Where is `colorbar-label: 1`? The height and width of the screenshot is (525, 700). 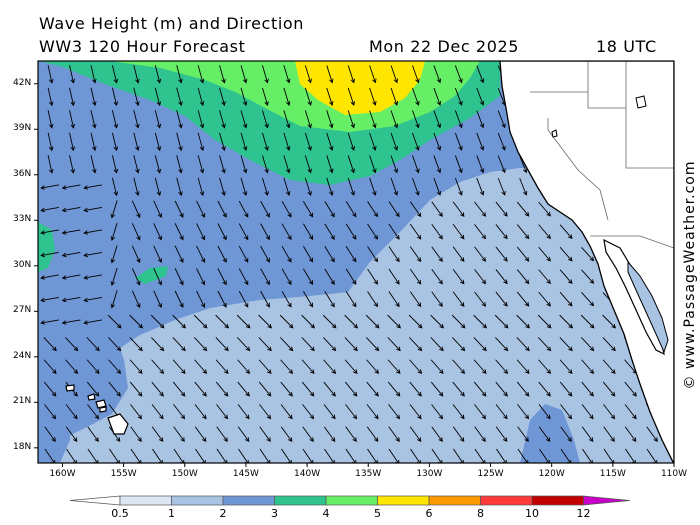
colorbar-label: 1 is located at coordinates (171, 513).